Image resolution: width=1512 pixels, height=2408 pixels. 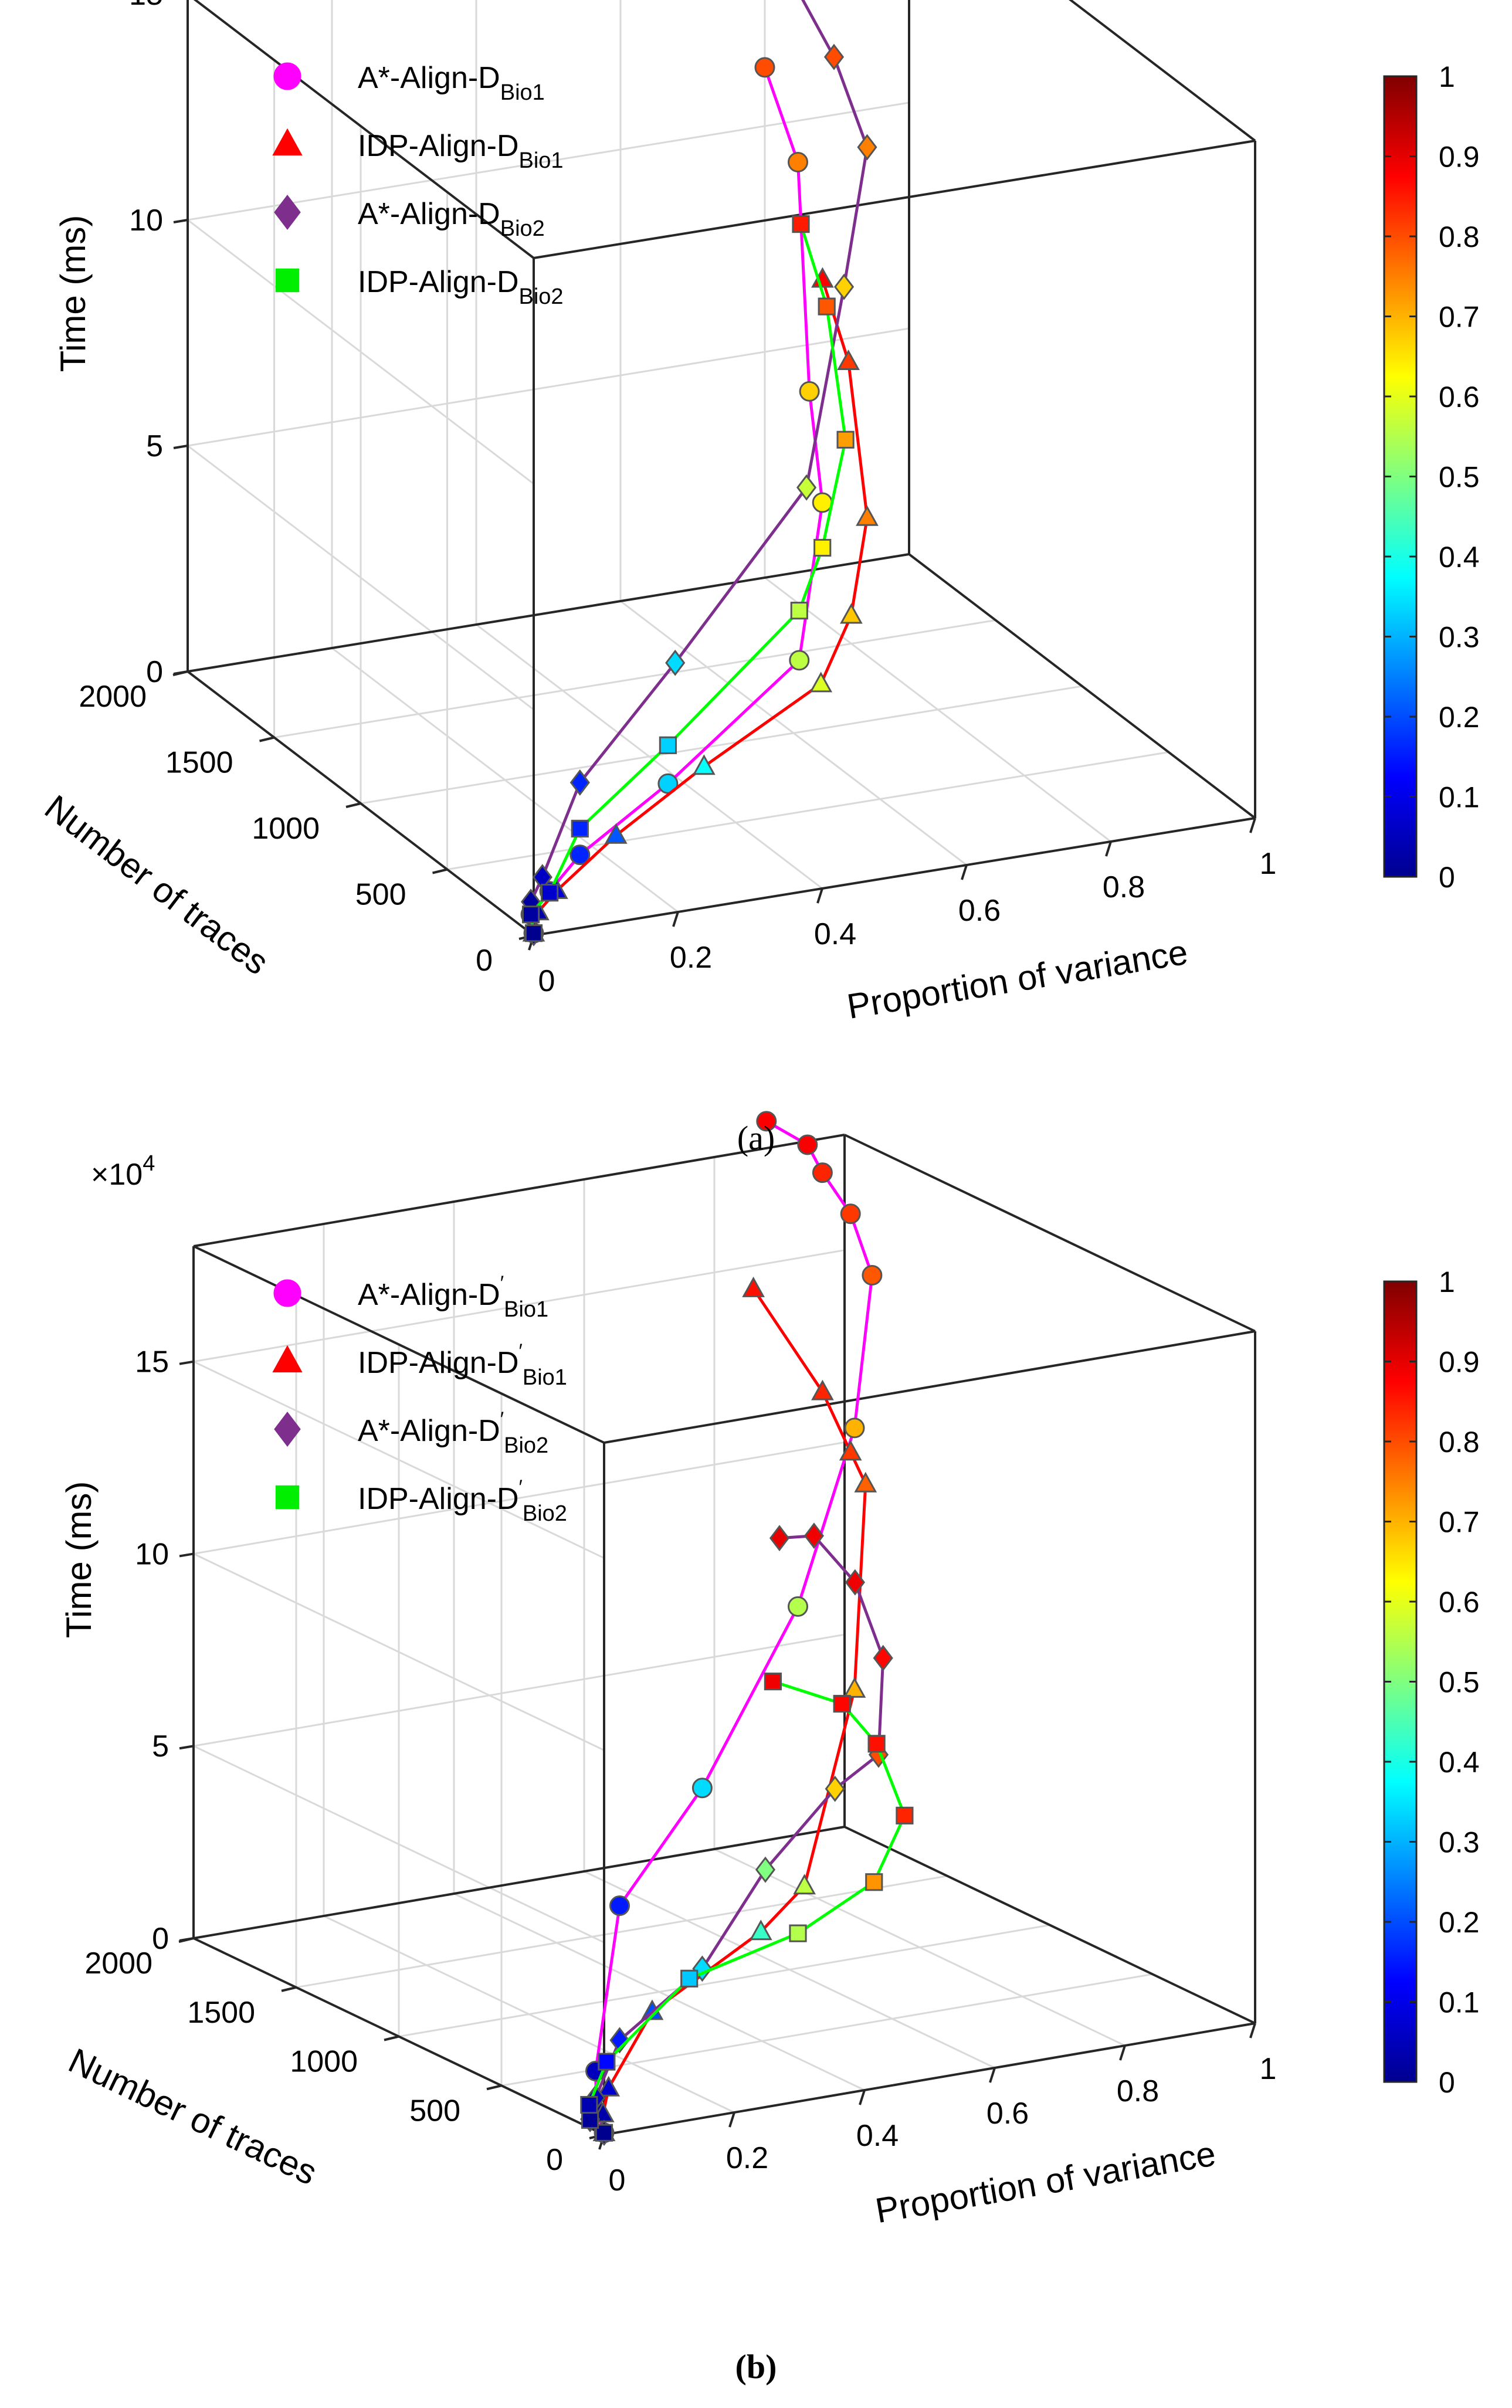 I want to click on colorbar: 0 0.1 0.2 0.3 0.4 0.5 0.6 0.7 0.8 0.9 1, so click(x=1432, y=477).